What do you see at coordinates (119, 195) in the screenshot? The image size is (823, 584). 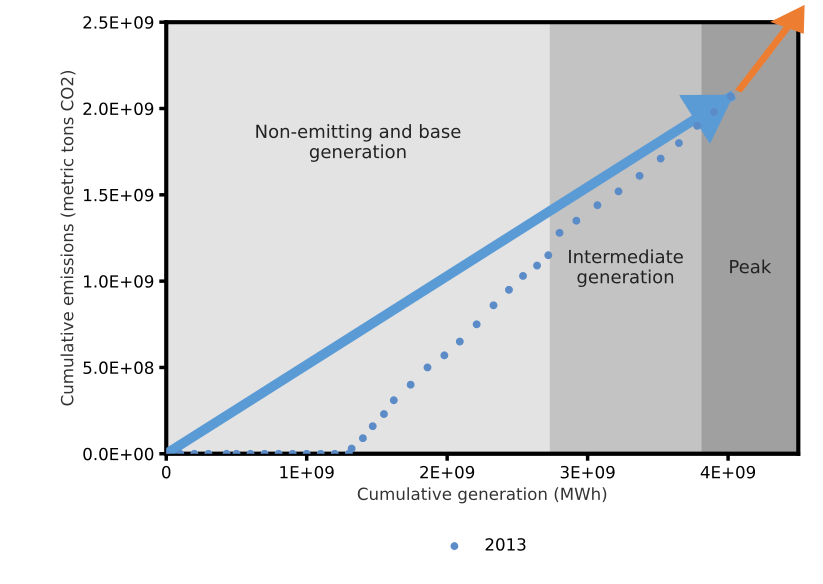 I see `y-tick-label: 1.5E+09` at bounding box center [119, 195].